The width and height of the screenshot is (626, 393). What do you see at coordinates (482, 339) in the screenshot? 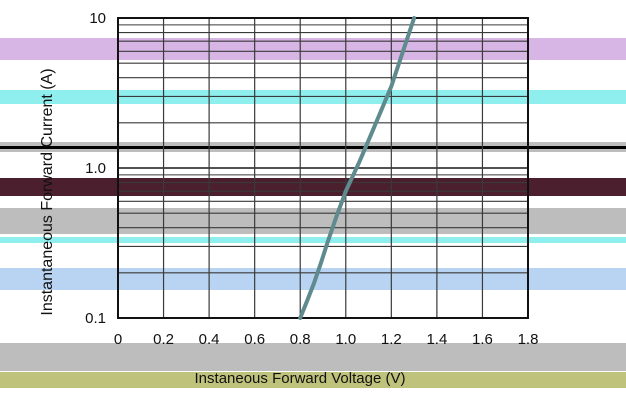
I see `x-tick-label: 1.6` at bounding box center [482, 339].